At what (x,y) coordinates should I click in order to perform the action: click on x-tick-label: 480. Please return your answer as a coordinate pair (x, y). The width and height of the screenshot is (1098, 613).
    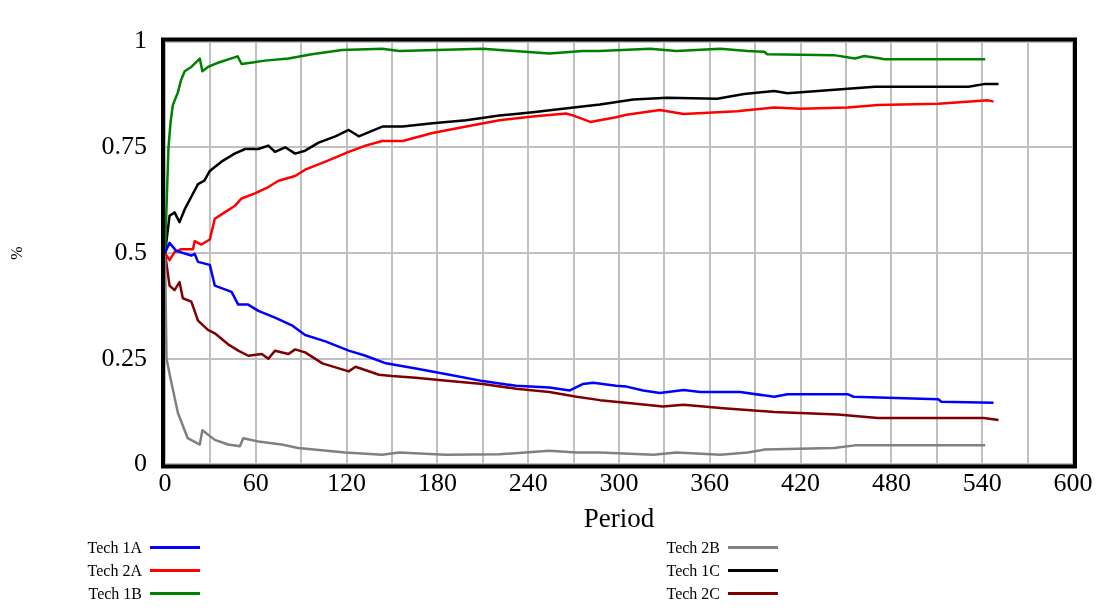
    Looking at the image, I should click on (891, 482).